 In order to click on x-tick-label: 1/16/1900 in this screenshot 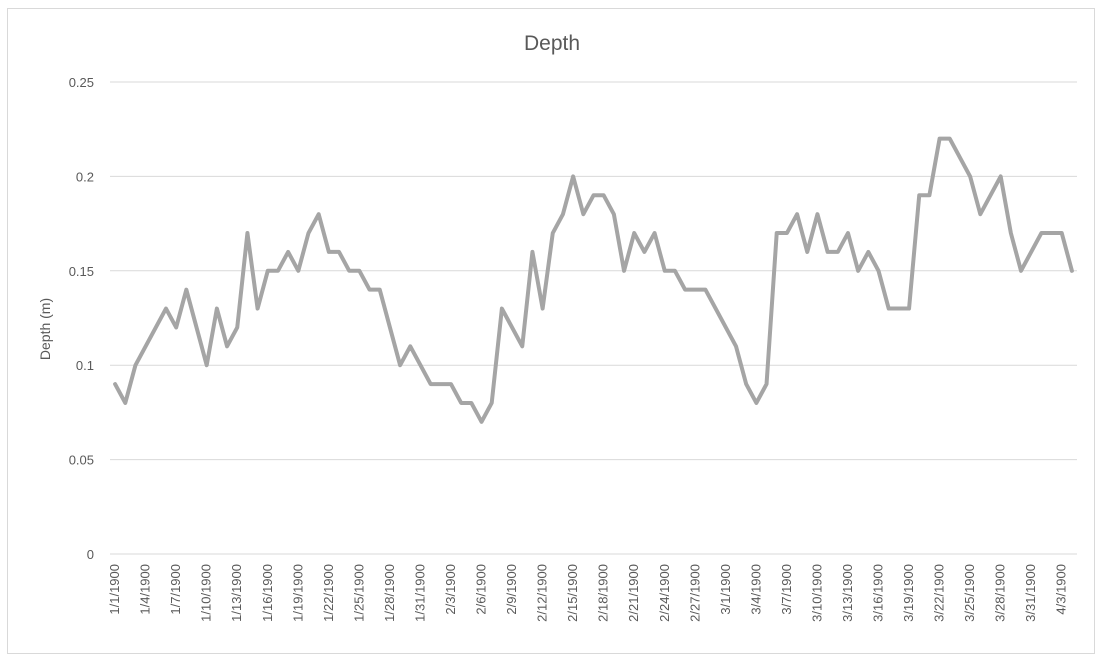, I will do `click(267, 593)`.